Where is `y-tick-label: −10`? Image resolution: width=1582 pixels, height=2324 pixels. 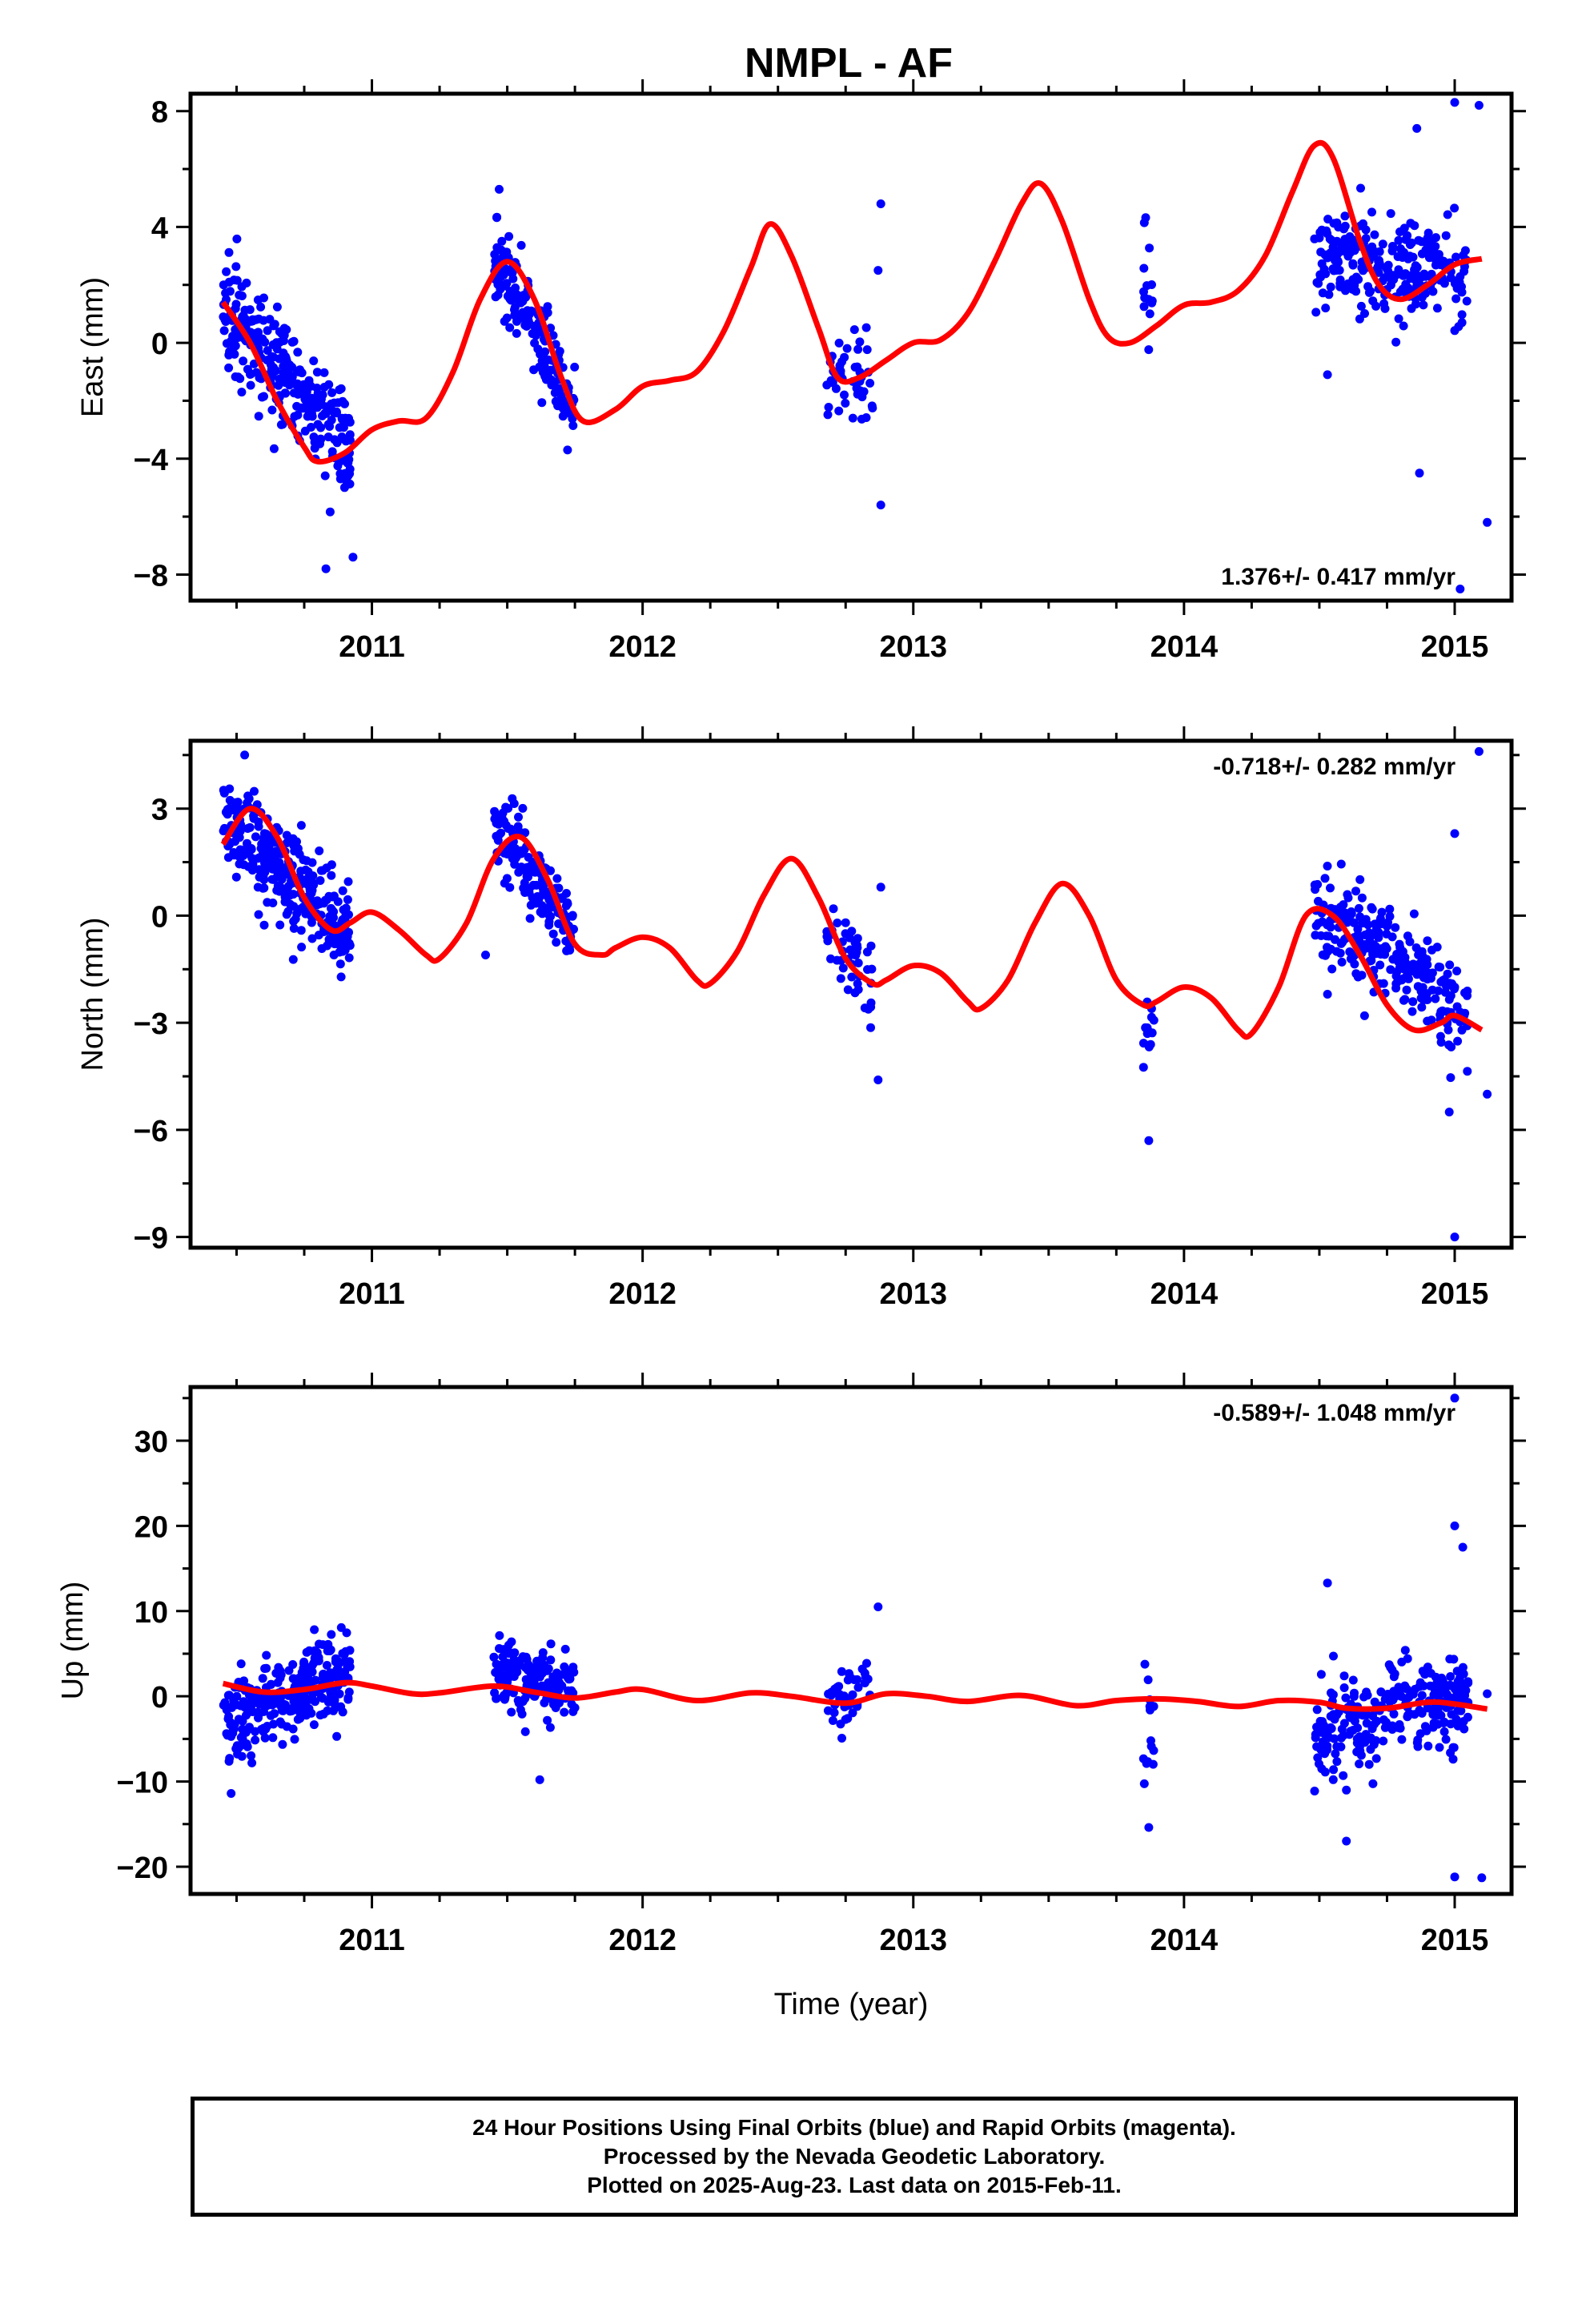
y-tick-label: −10 is located at coordinates (142, 1783).